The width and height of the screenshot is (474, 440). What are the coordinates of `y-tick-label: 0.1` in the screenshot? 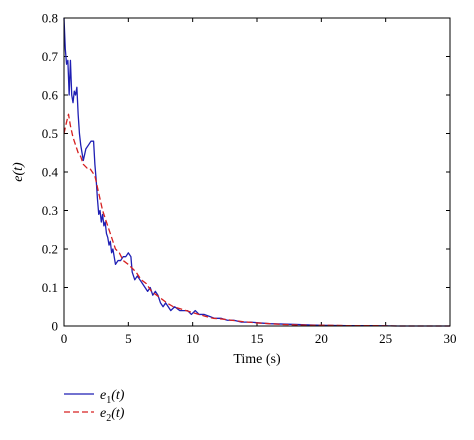 It's located at (50, 287).